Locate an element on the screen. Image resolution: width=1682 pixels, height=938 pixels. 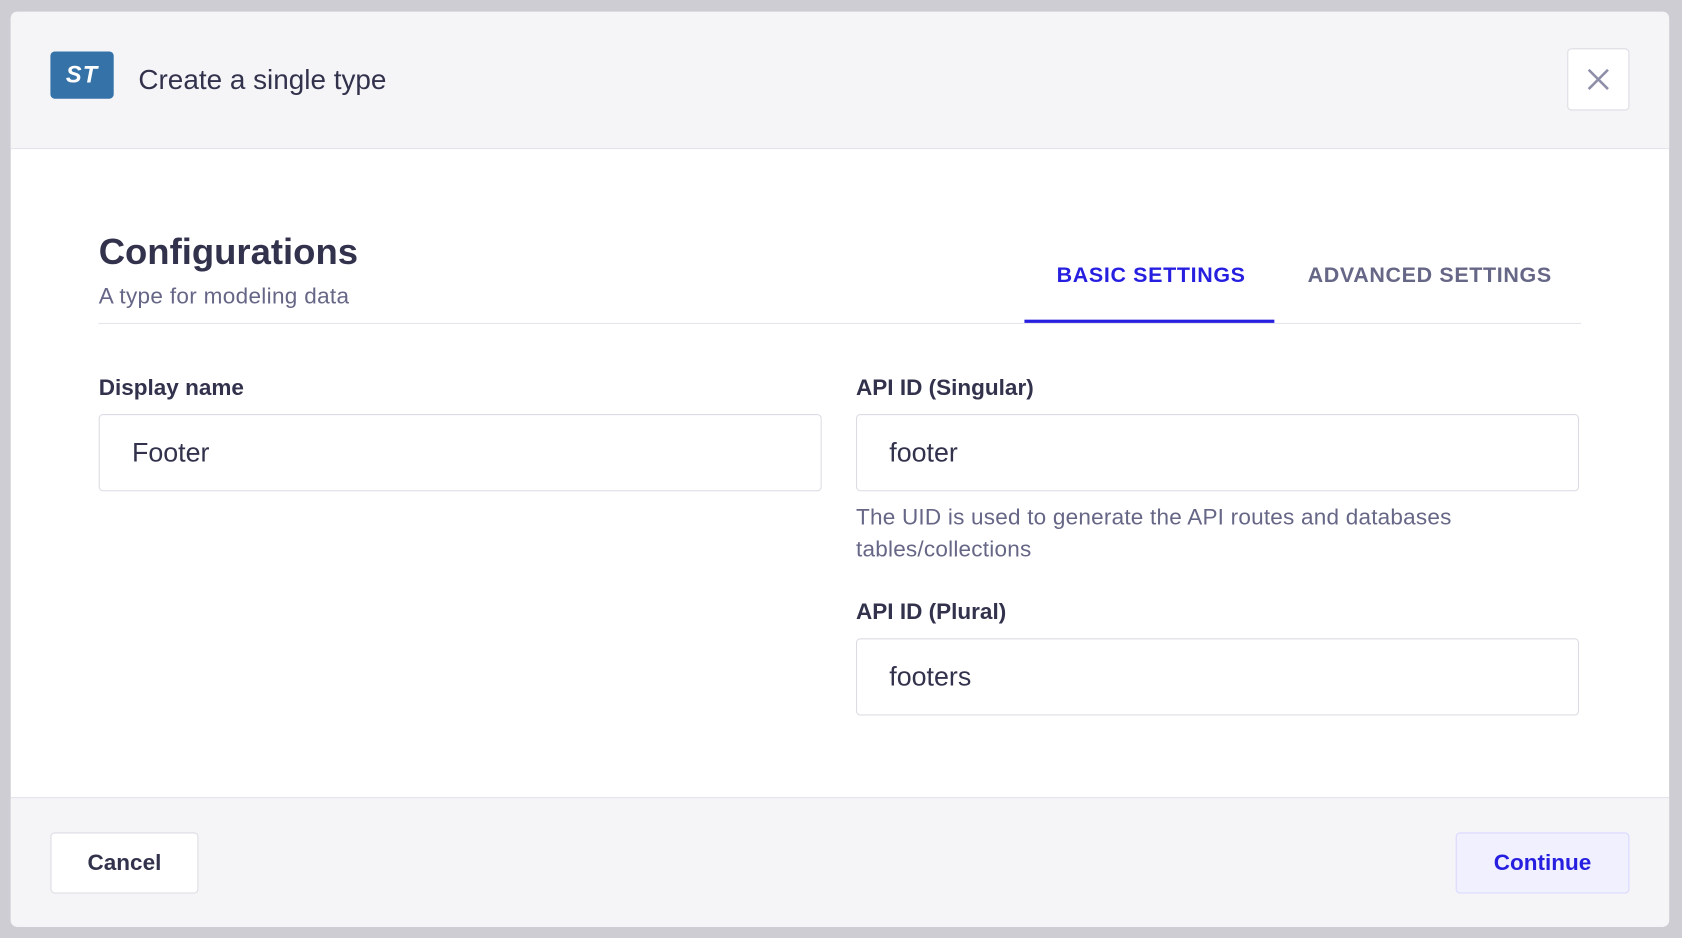
tab-advanced-settings: ADVANCED SETTINGS is located at coordinates (1429, 275).